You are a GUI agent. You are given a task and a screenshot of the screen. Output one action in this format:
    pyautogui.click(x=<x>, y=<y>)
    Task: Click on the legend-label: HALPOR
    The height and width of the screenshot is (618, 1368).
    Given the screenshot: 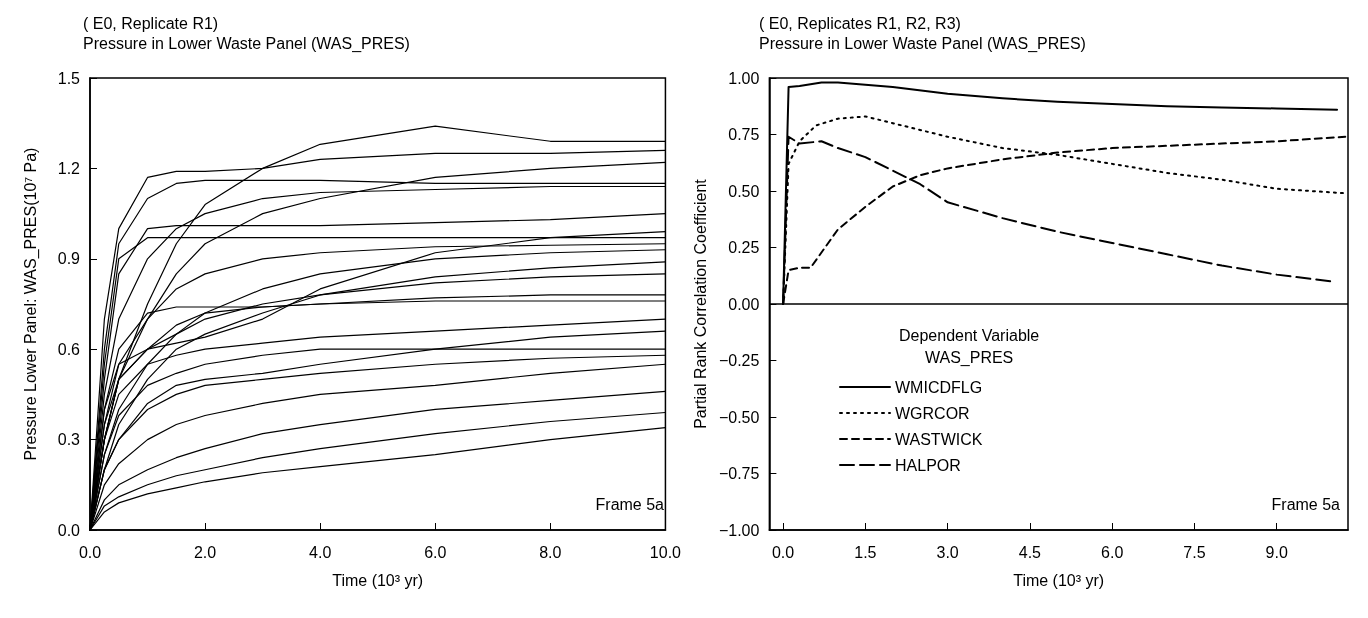 What is the action you would take?
    pyautogui.click(x=928, y=465)
    